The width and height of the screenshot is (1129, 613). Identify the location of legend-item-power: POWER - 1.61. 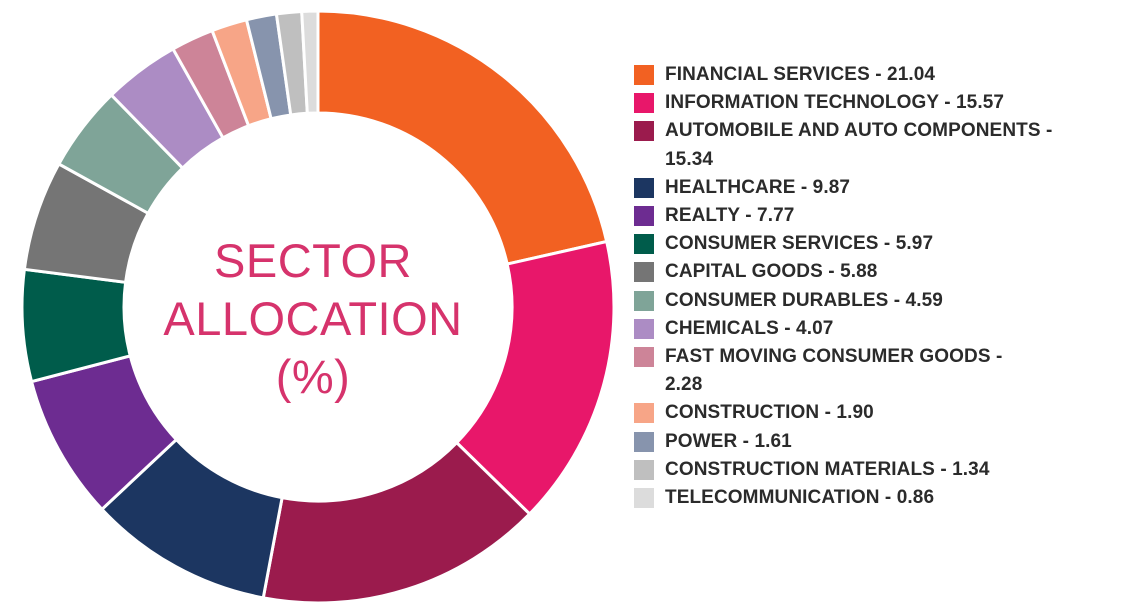
(879, 442).